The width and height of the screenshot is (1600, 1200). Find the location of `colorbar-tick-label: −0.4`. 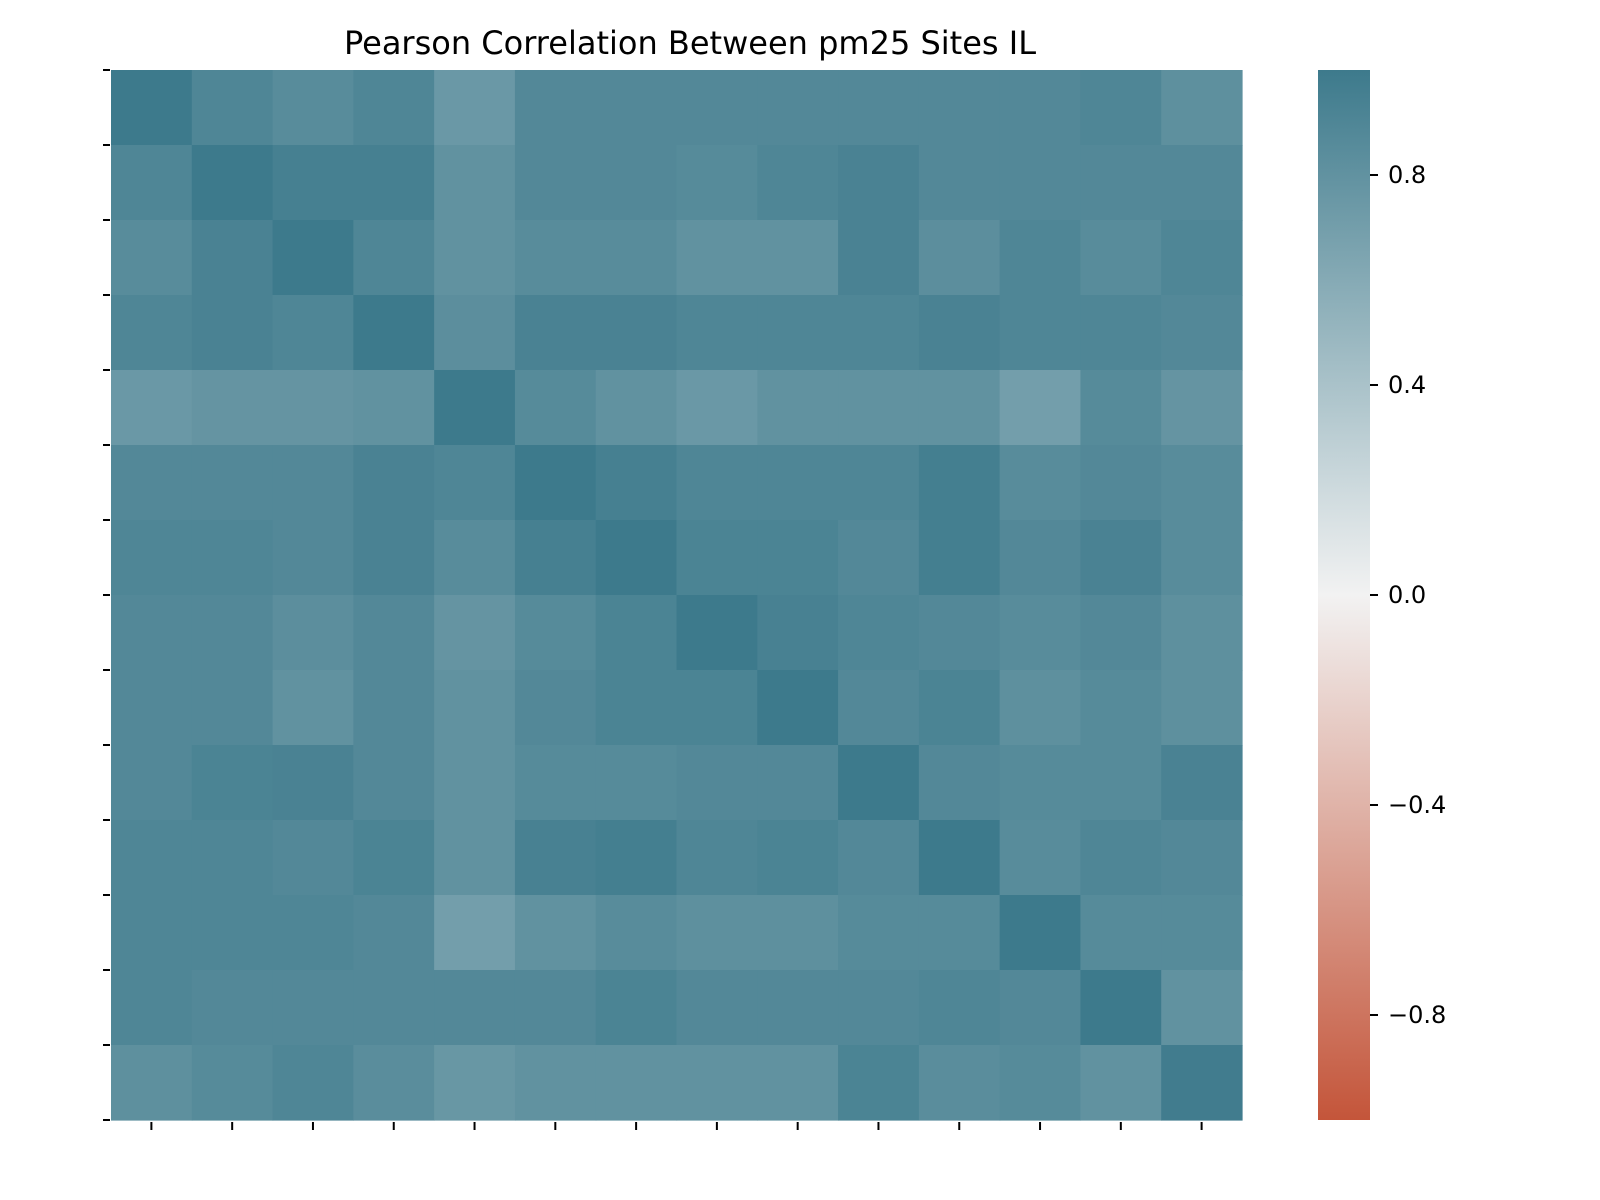

colorbar-tick-label: −0.4 is located at coordinates (1417, 805).